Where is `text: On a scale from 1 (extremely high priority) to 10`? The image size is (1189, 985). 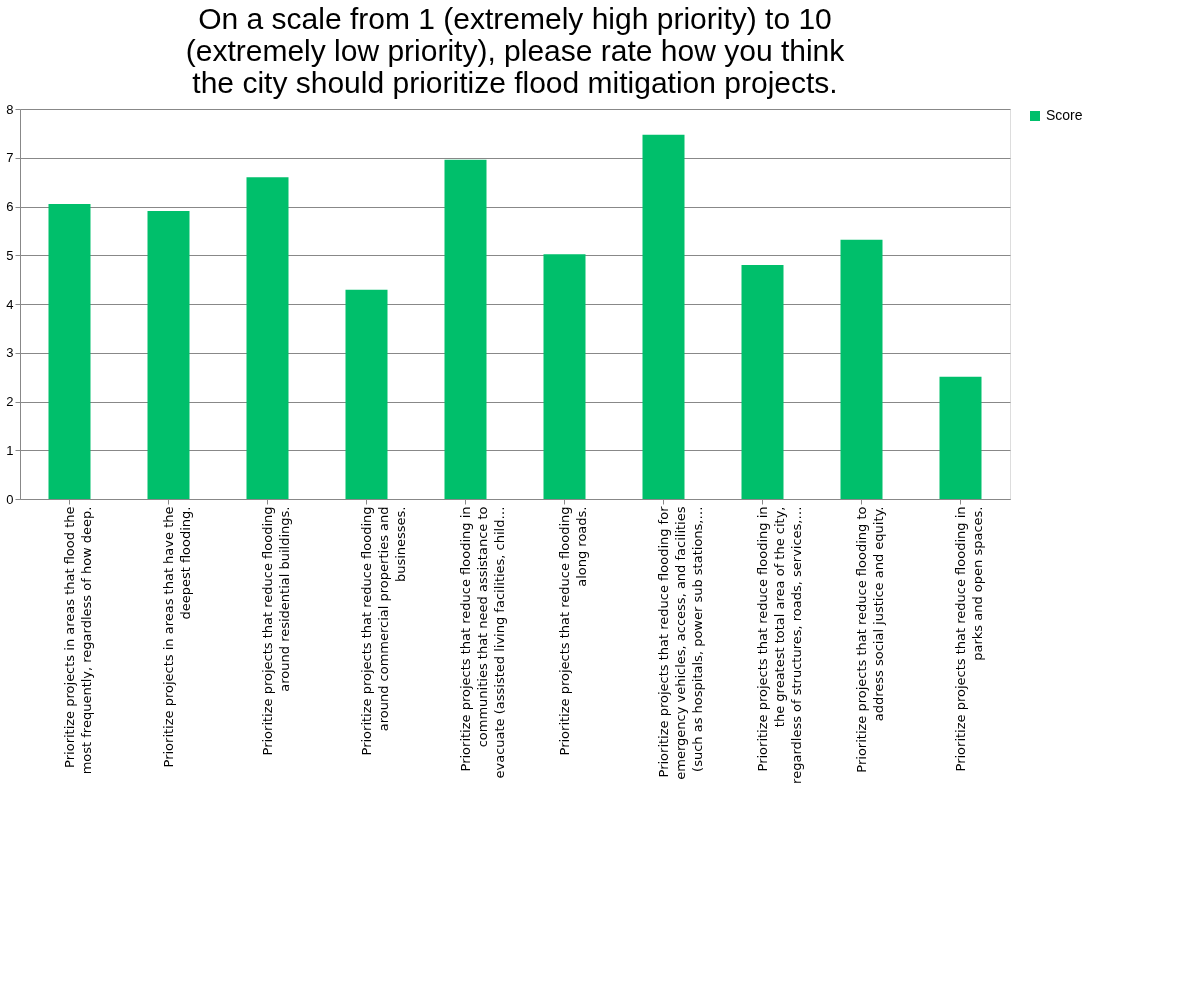
text: On a scale from 1 (extremely high priority) to 10 is located at coordinates (515, 18).